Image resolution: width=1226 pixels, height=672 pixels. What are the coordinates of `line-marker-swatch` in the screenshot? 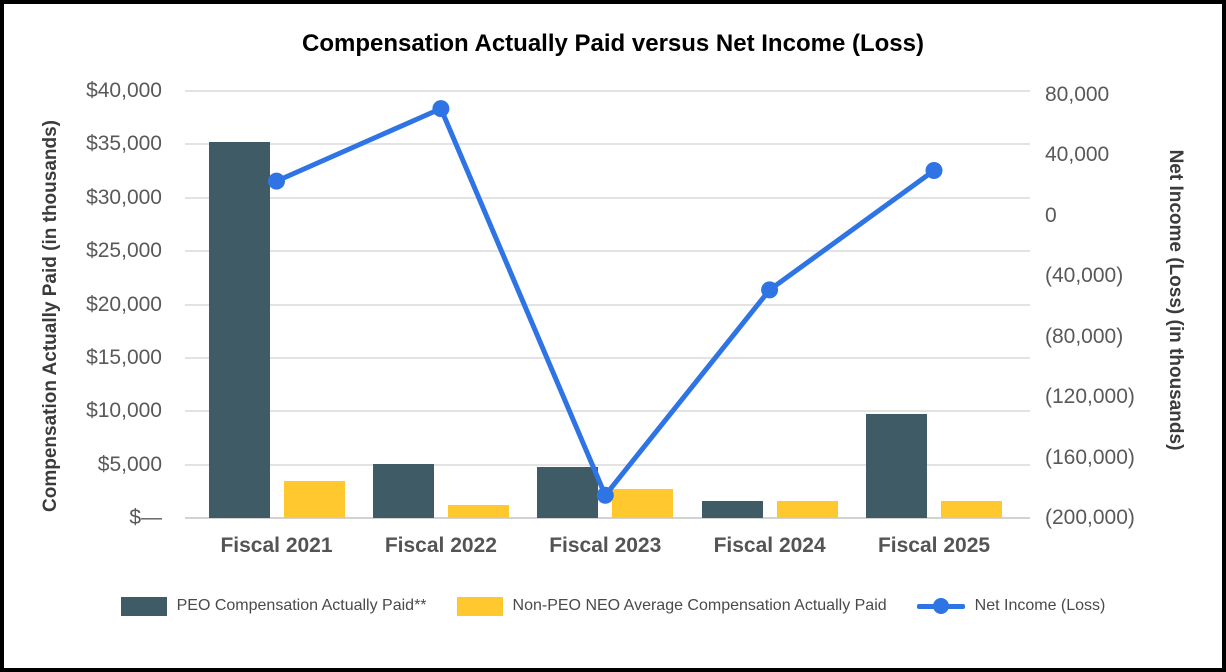 It's located at (940, 606).